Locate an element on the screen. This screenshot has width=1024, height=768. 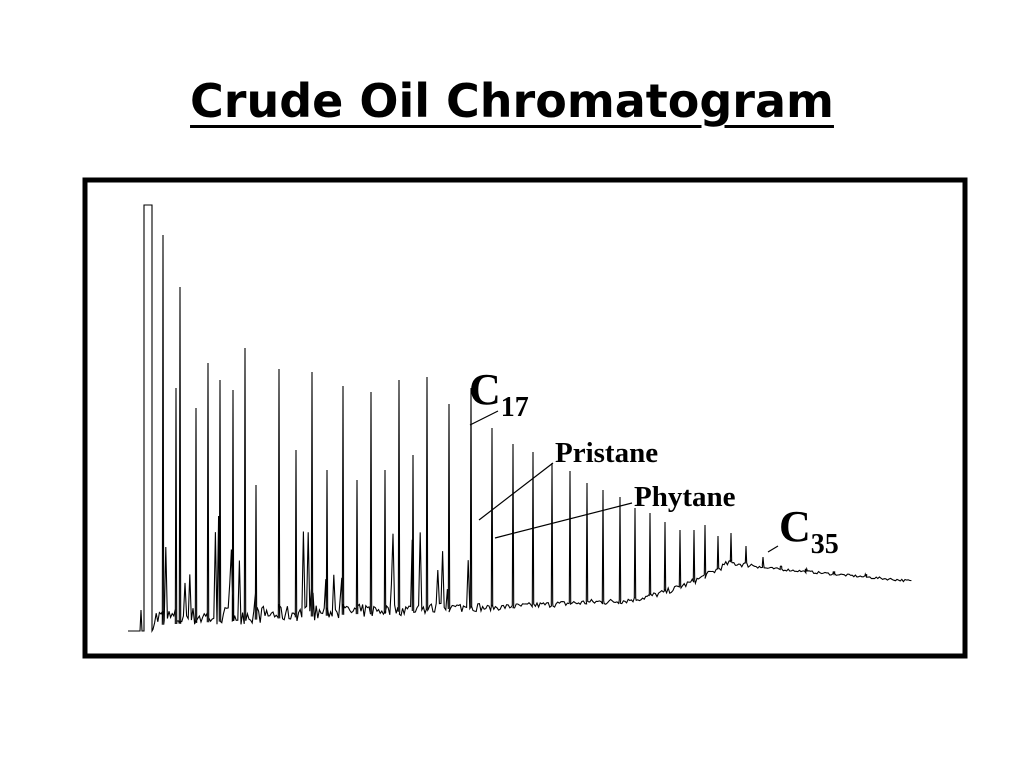
c35-label: C35 is located at coordinates (809, 531).